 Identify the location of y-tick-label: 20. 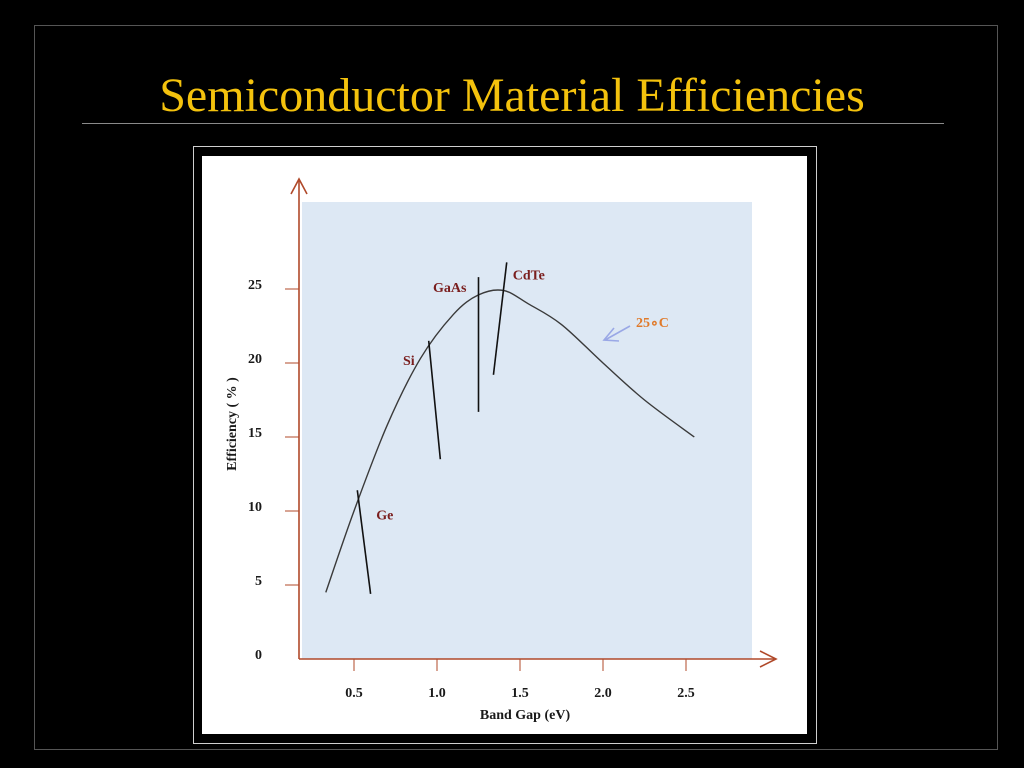
(255, 359).